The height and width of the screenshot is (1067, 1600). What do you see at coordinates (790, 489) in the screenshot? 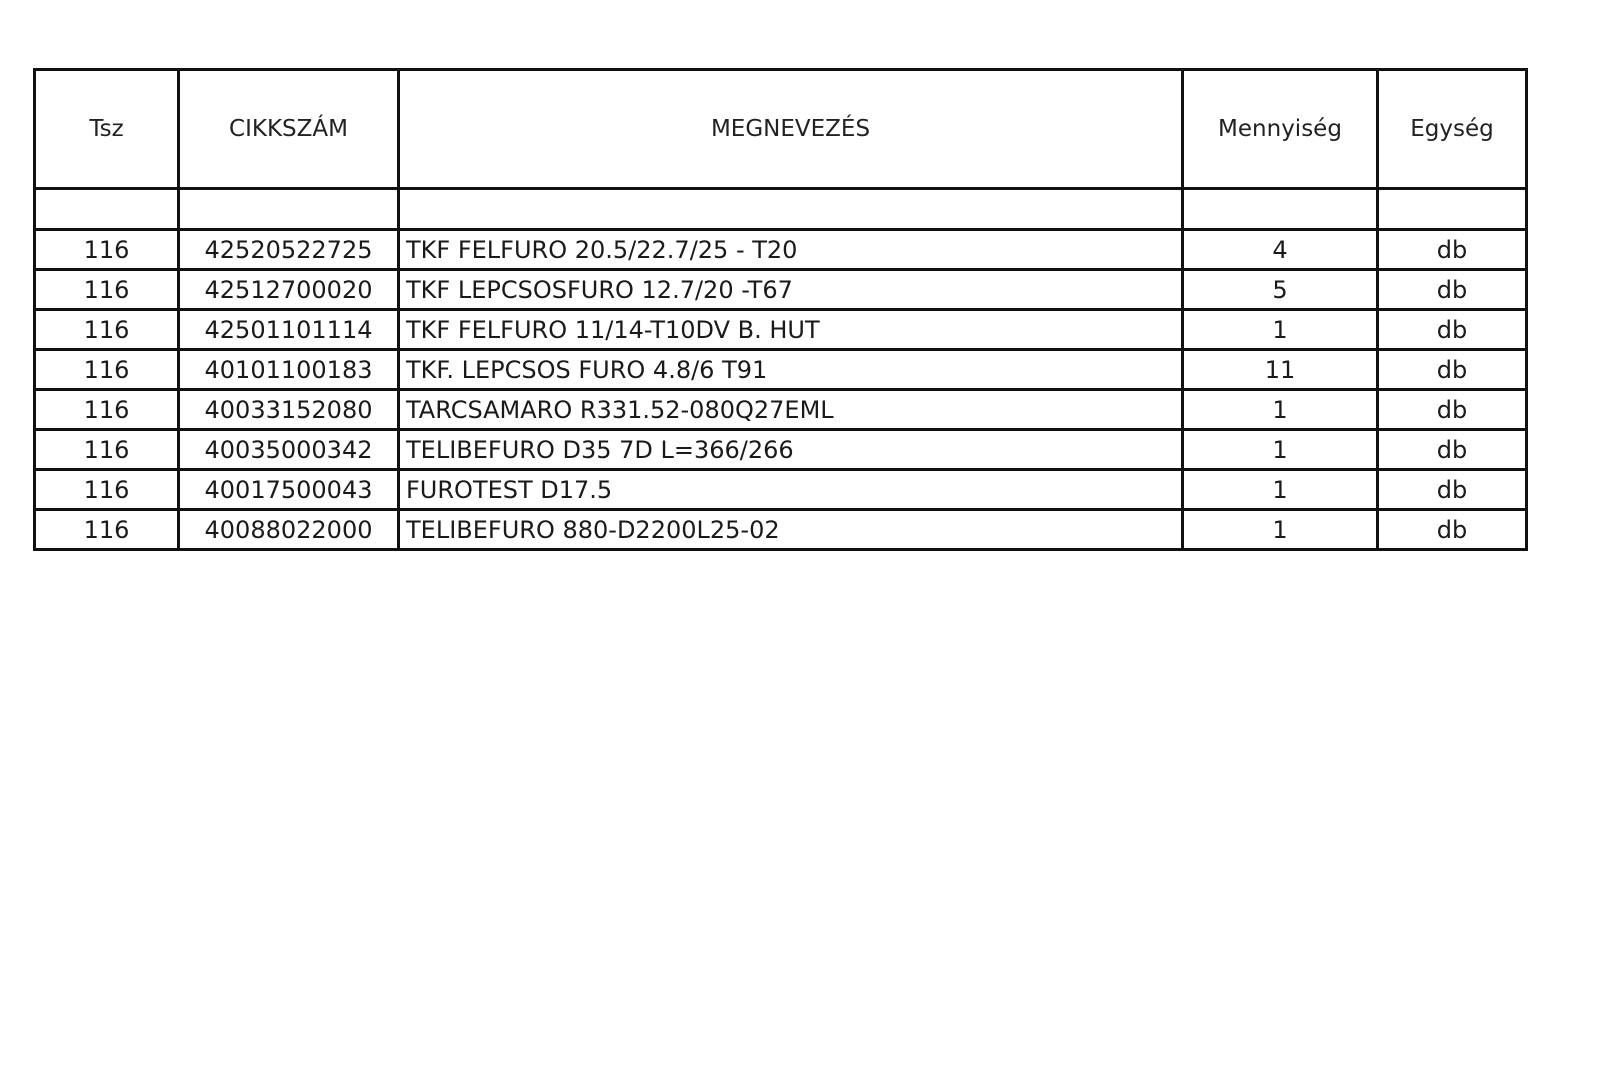
I see `cell-megnevezes: FUROTEST D17.5` at bounding box center [790, 489].